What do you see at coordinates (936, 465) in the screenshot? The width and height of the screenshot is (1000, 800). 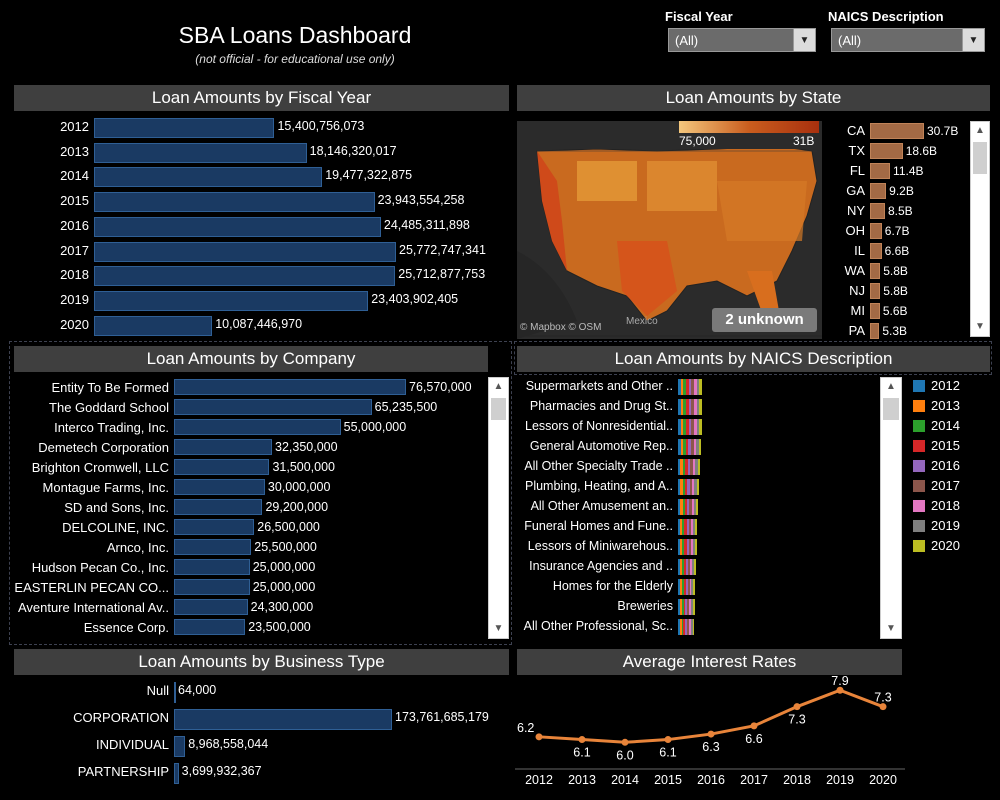 I see `legend-item: 2016` at bounding box center [936, 465].